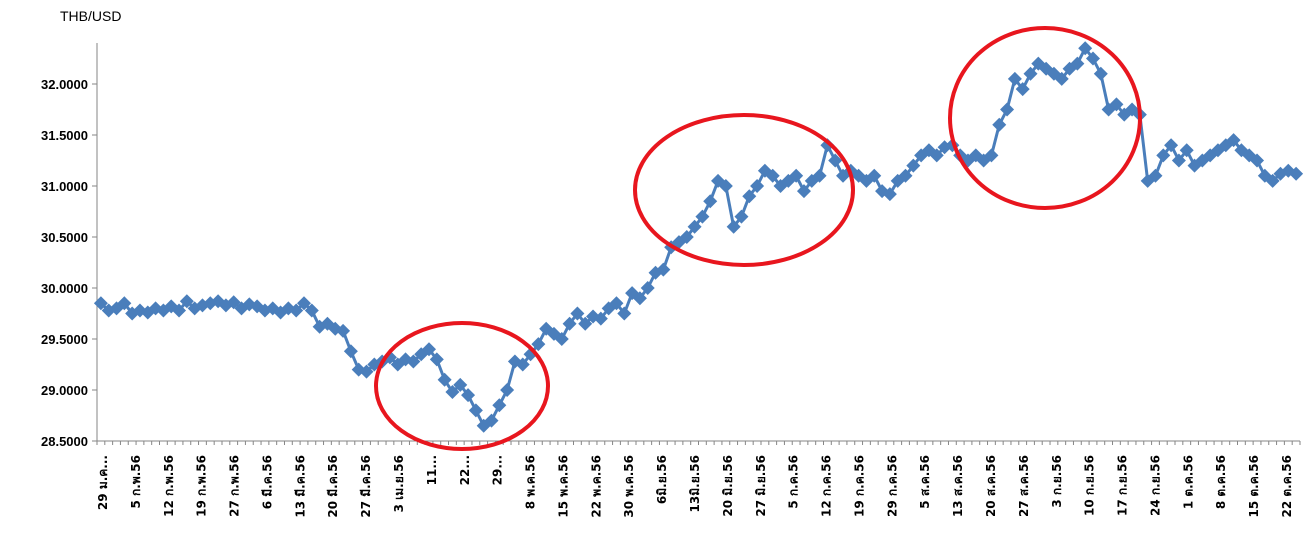  Describe the element at coordinates (1155, 485) in the screenshot. I see `x-tick-label: 24 ก.ย.56` at that location.